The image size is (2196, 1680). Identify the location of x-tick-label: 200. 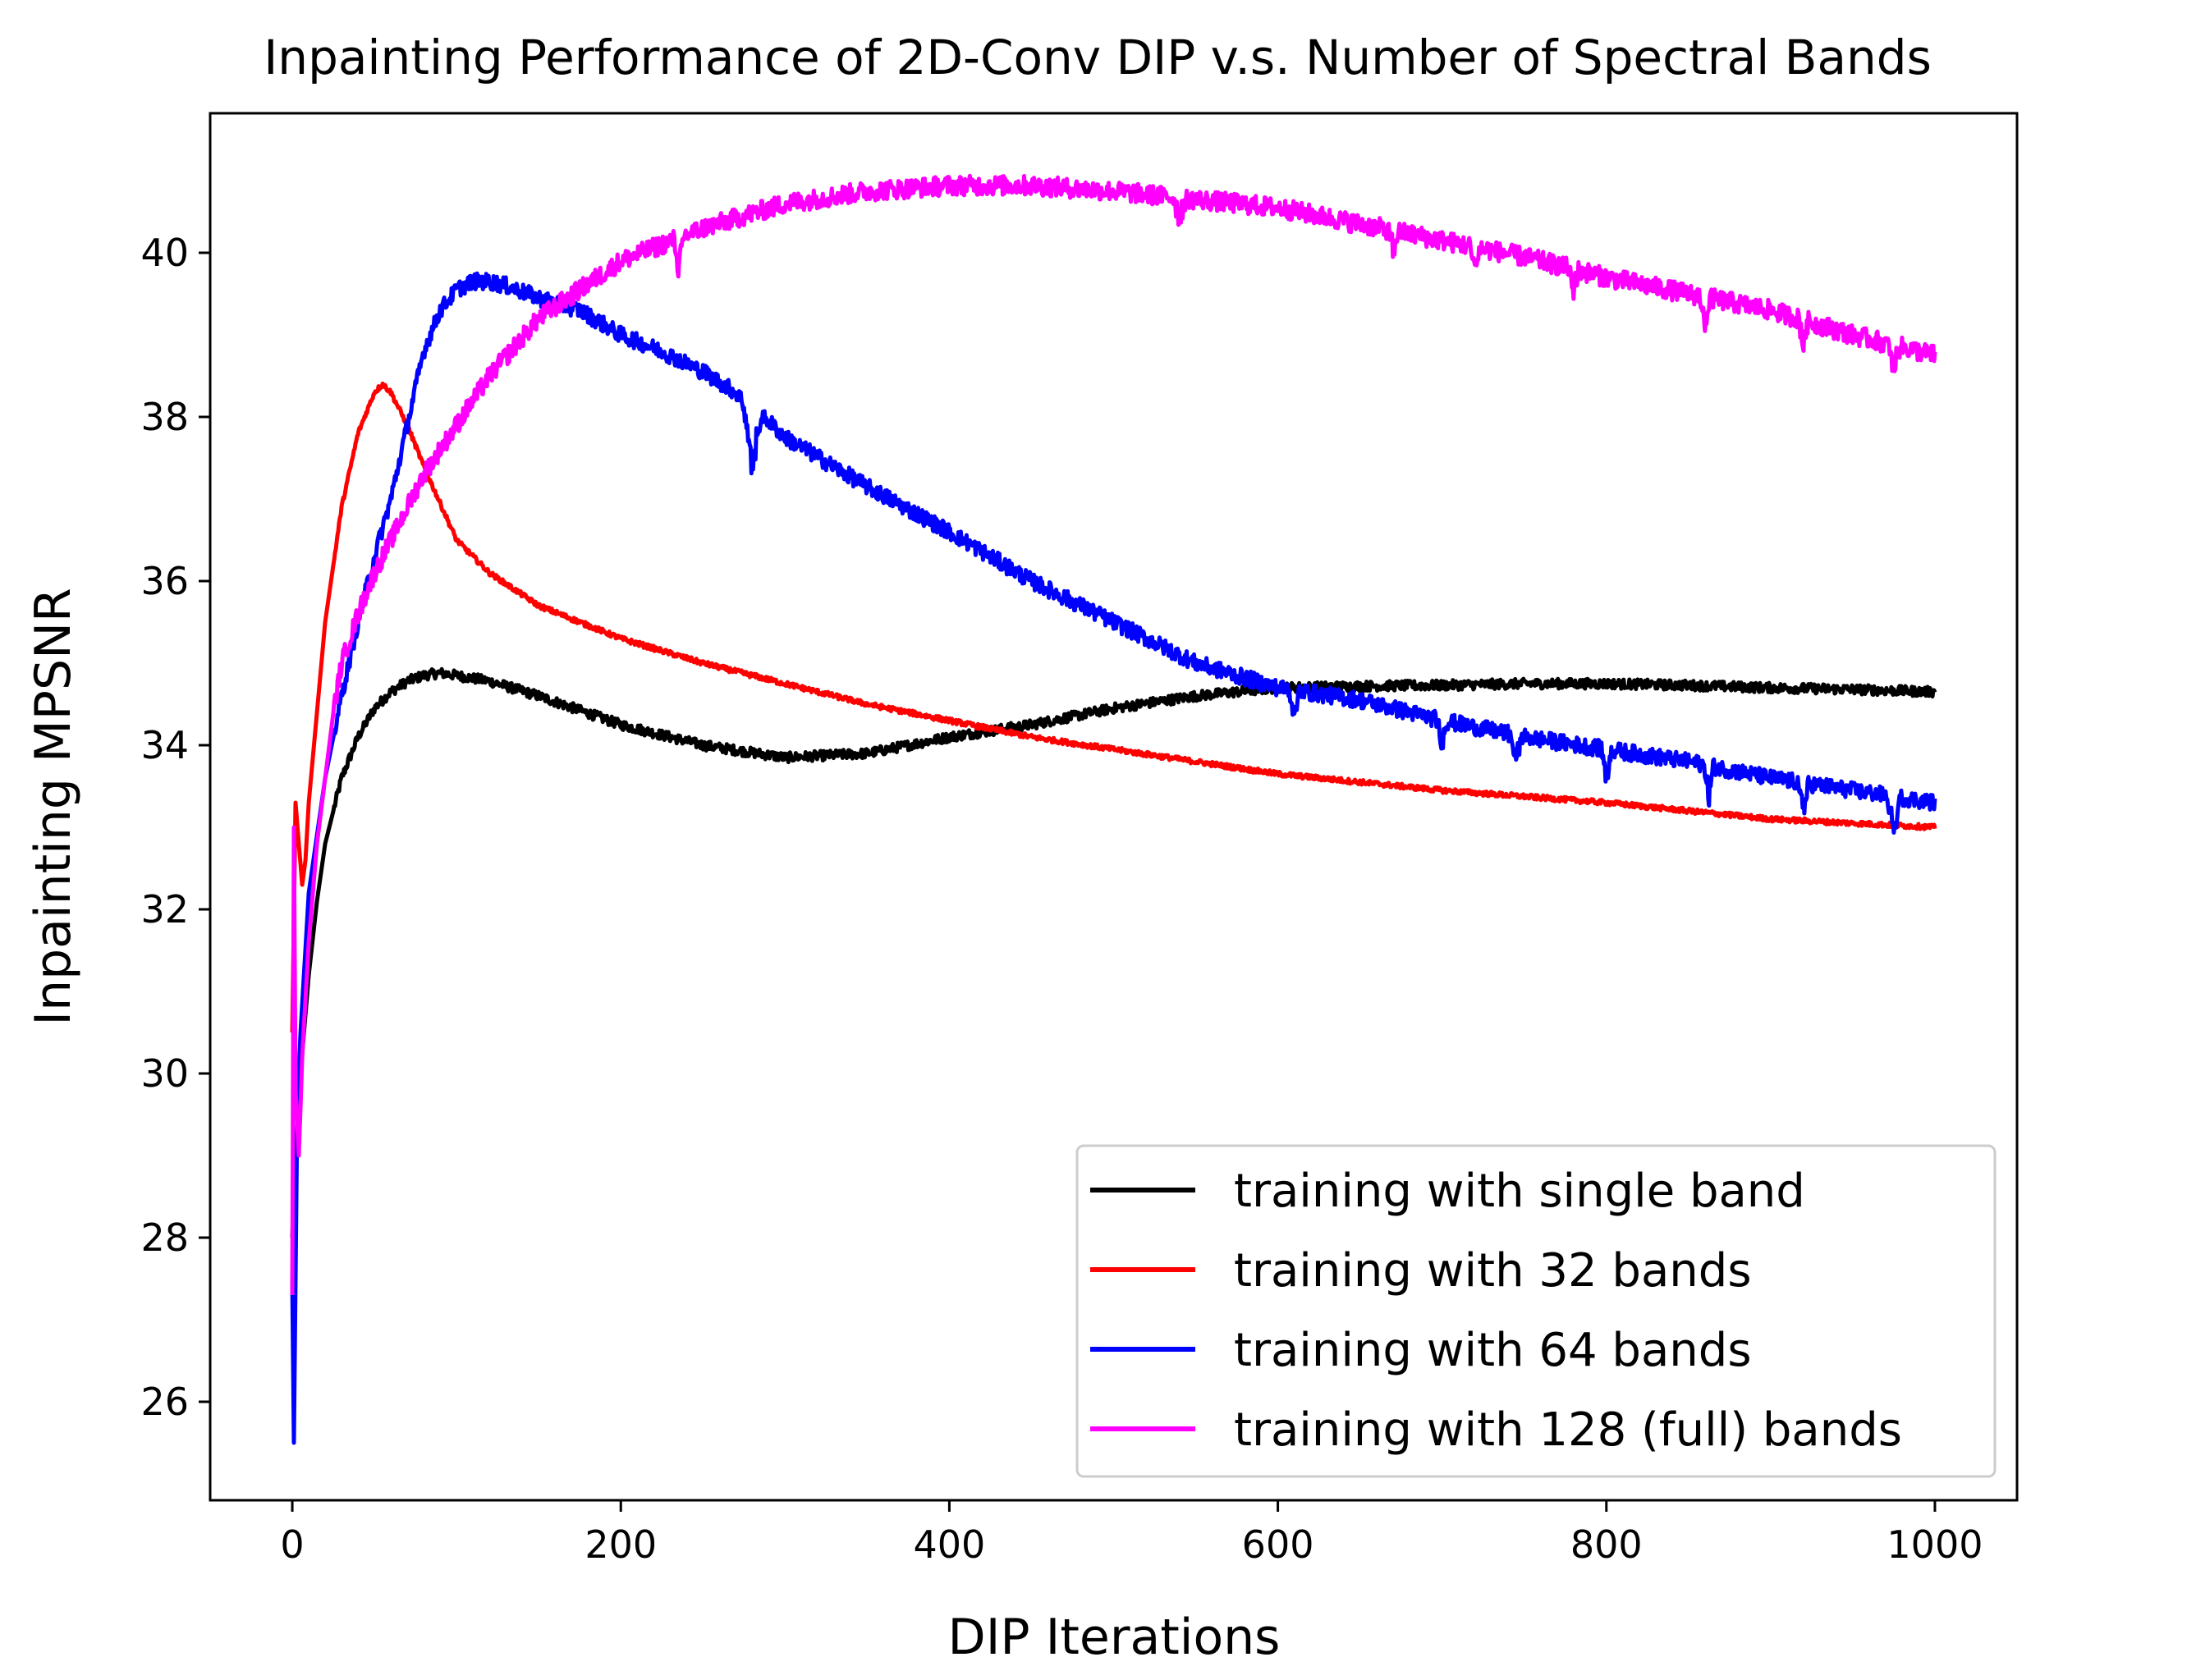
(621, 1544).